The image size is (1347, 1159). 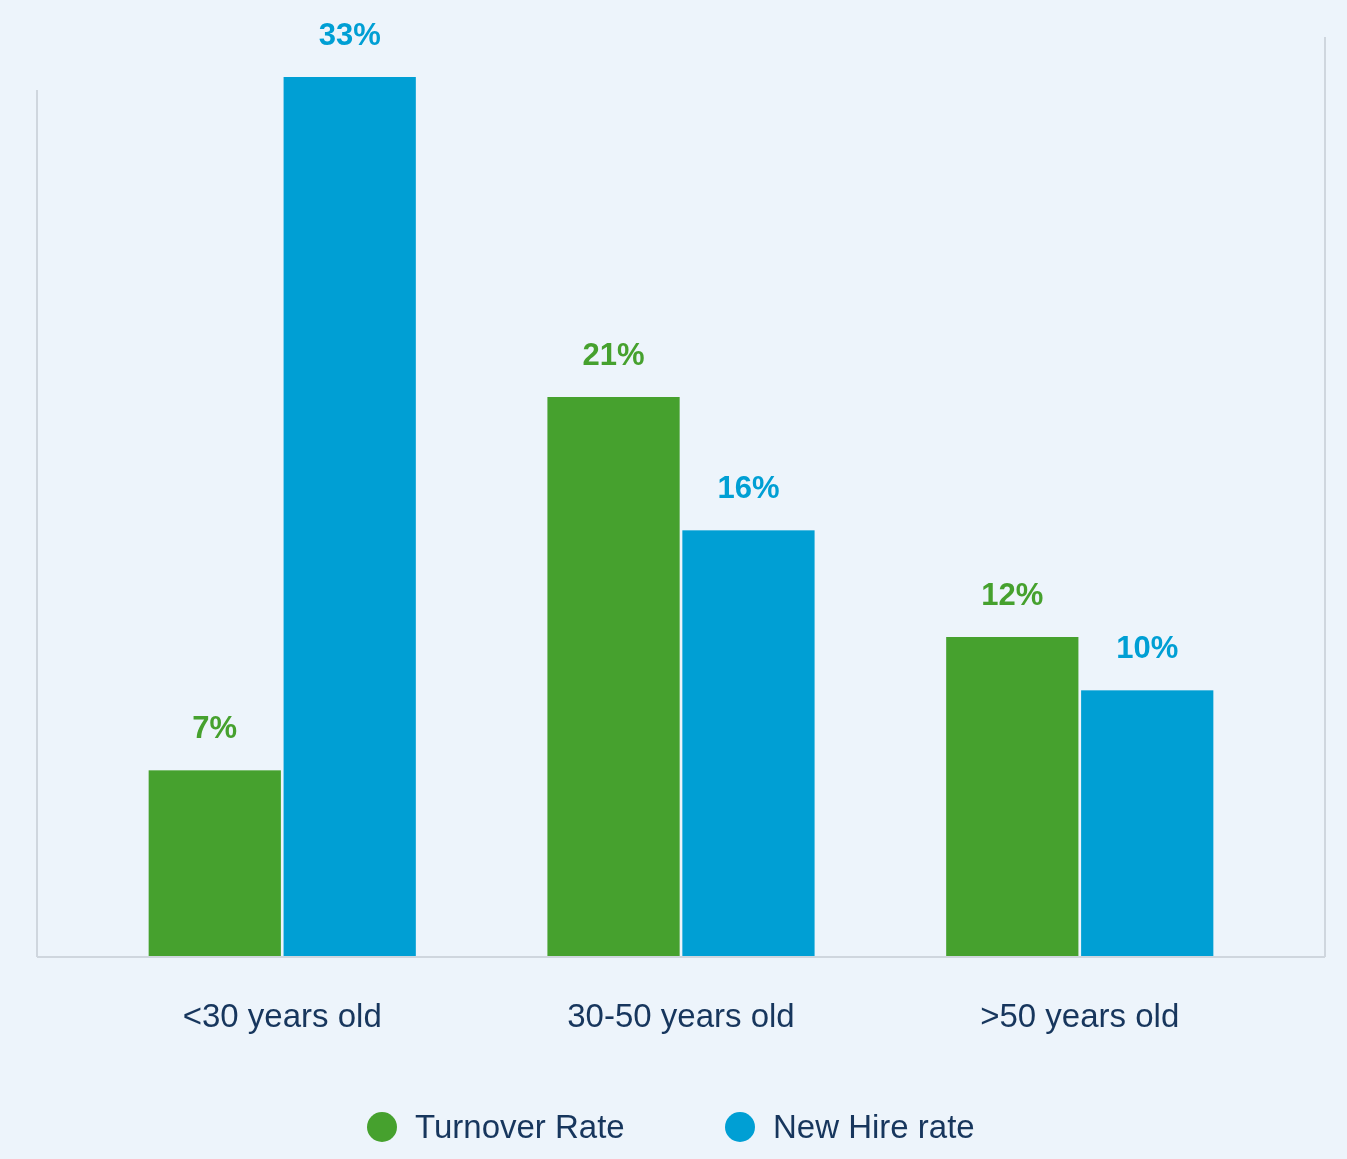 I want to click on x-tick-label: <30 years old, so click(x=282, y=1015).